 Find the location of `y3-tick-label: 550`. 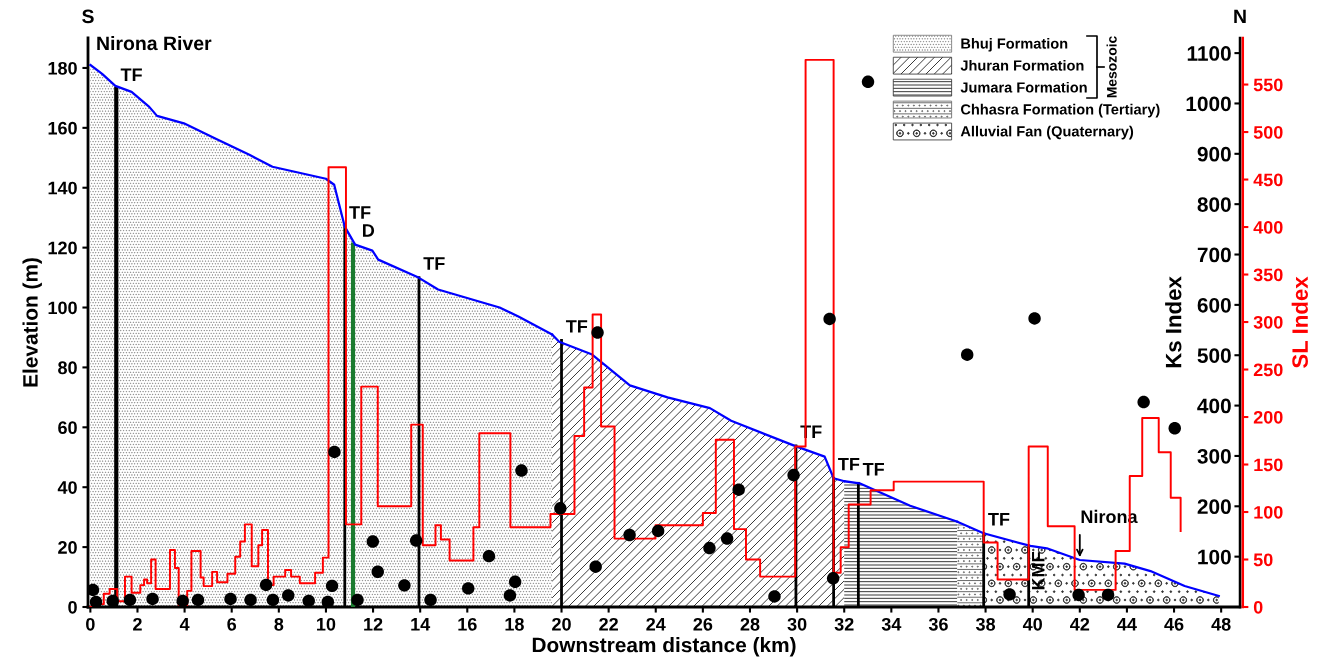

y3-tick-label: 550 is located at coordinates (1268, 85).